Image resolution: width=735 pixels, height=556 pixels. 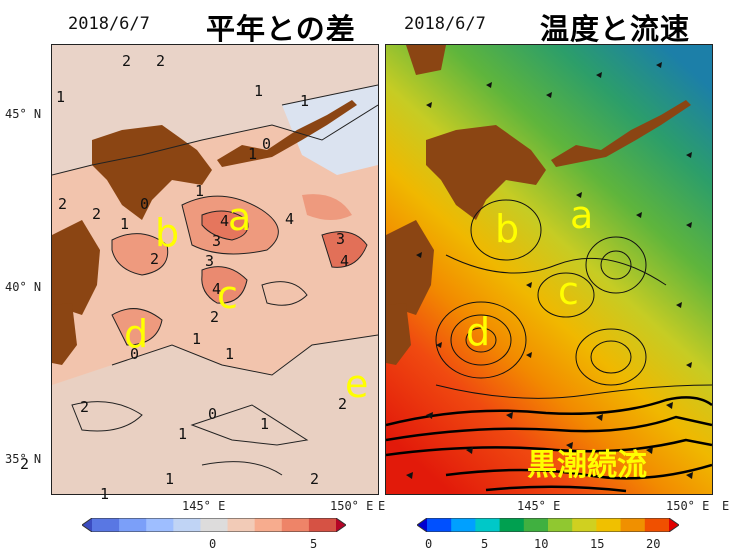 I want to click on anomaly-colorbar, so click(x=214, y=525).